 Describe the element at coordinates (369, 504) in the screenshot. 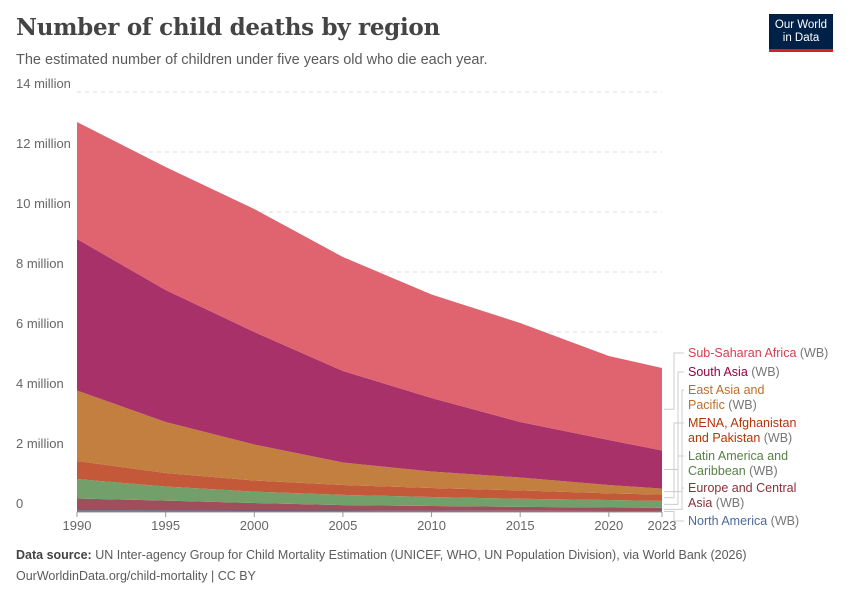

I see `area-europe-and-central-asia` at that location.